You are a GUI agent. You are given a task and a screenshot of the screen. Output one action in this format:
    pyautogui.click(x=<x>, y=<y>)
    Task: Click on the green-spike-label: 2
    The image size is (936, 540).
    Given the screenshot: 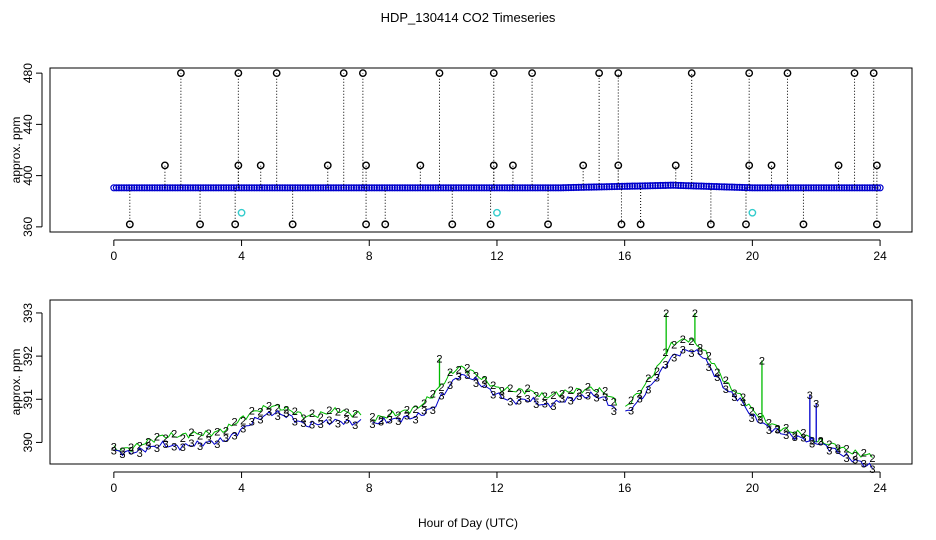 What is the action you would take?
    pyautogui.click(x=439, y=359)
    